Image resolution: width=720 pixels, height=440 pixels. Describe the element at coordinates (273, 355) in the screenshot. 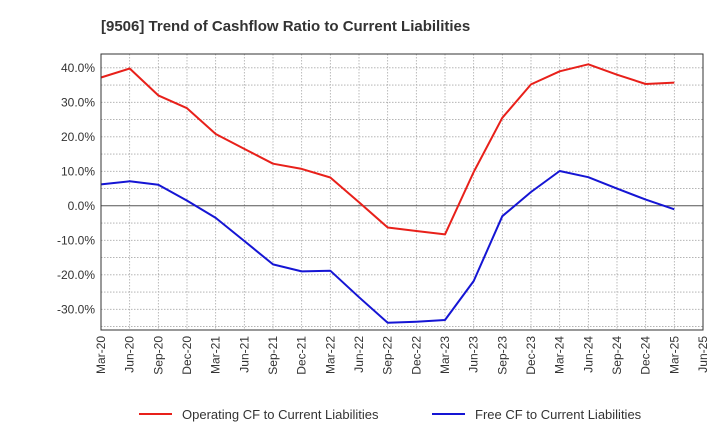

I see `x-tick-label: Sep-21` at that location.